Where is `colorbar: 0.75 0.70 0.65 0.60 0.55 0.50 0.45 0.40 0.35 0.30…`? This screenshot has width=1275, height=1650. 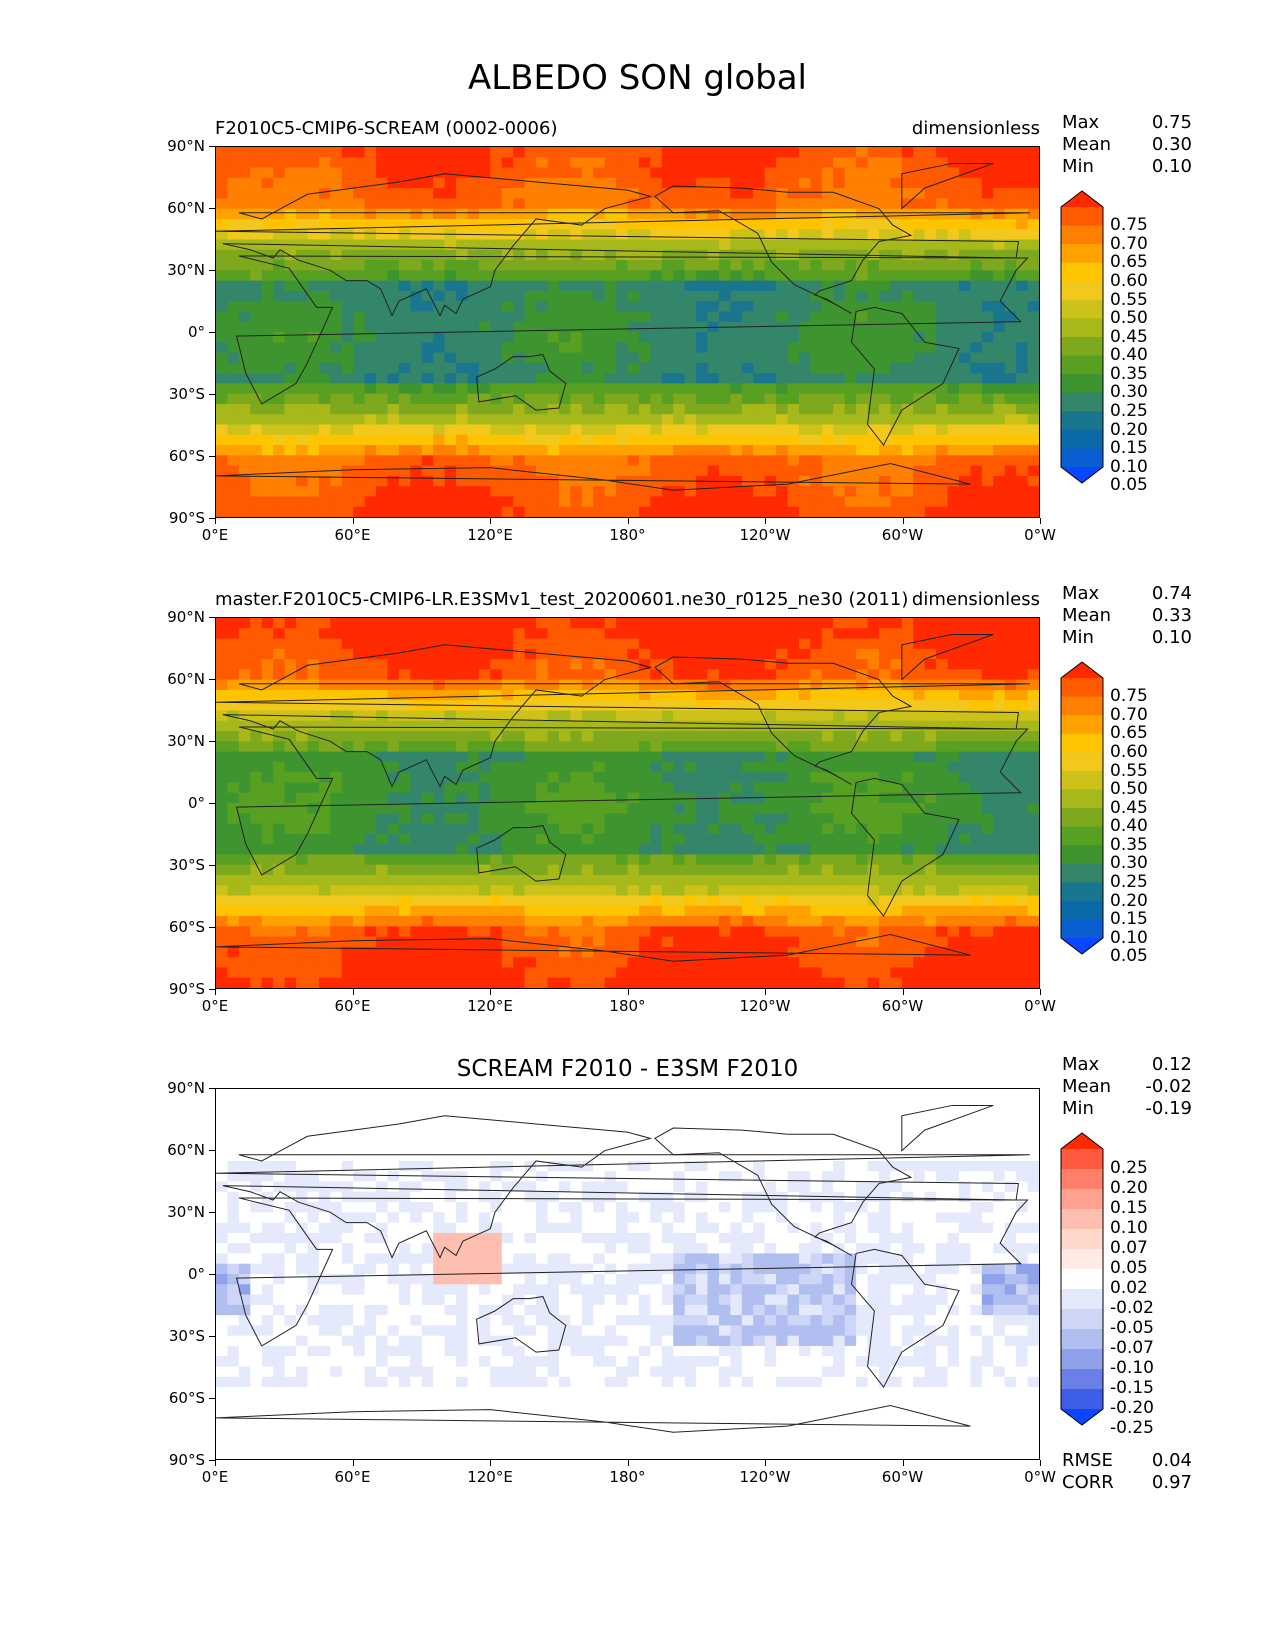
colorbar: 0.75 0.70 0.65 0.60 0.55 0.50 0.45 0.40 0.35 0.30… is located at coordinates (1104, 813).